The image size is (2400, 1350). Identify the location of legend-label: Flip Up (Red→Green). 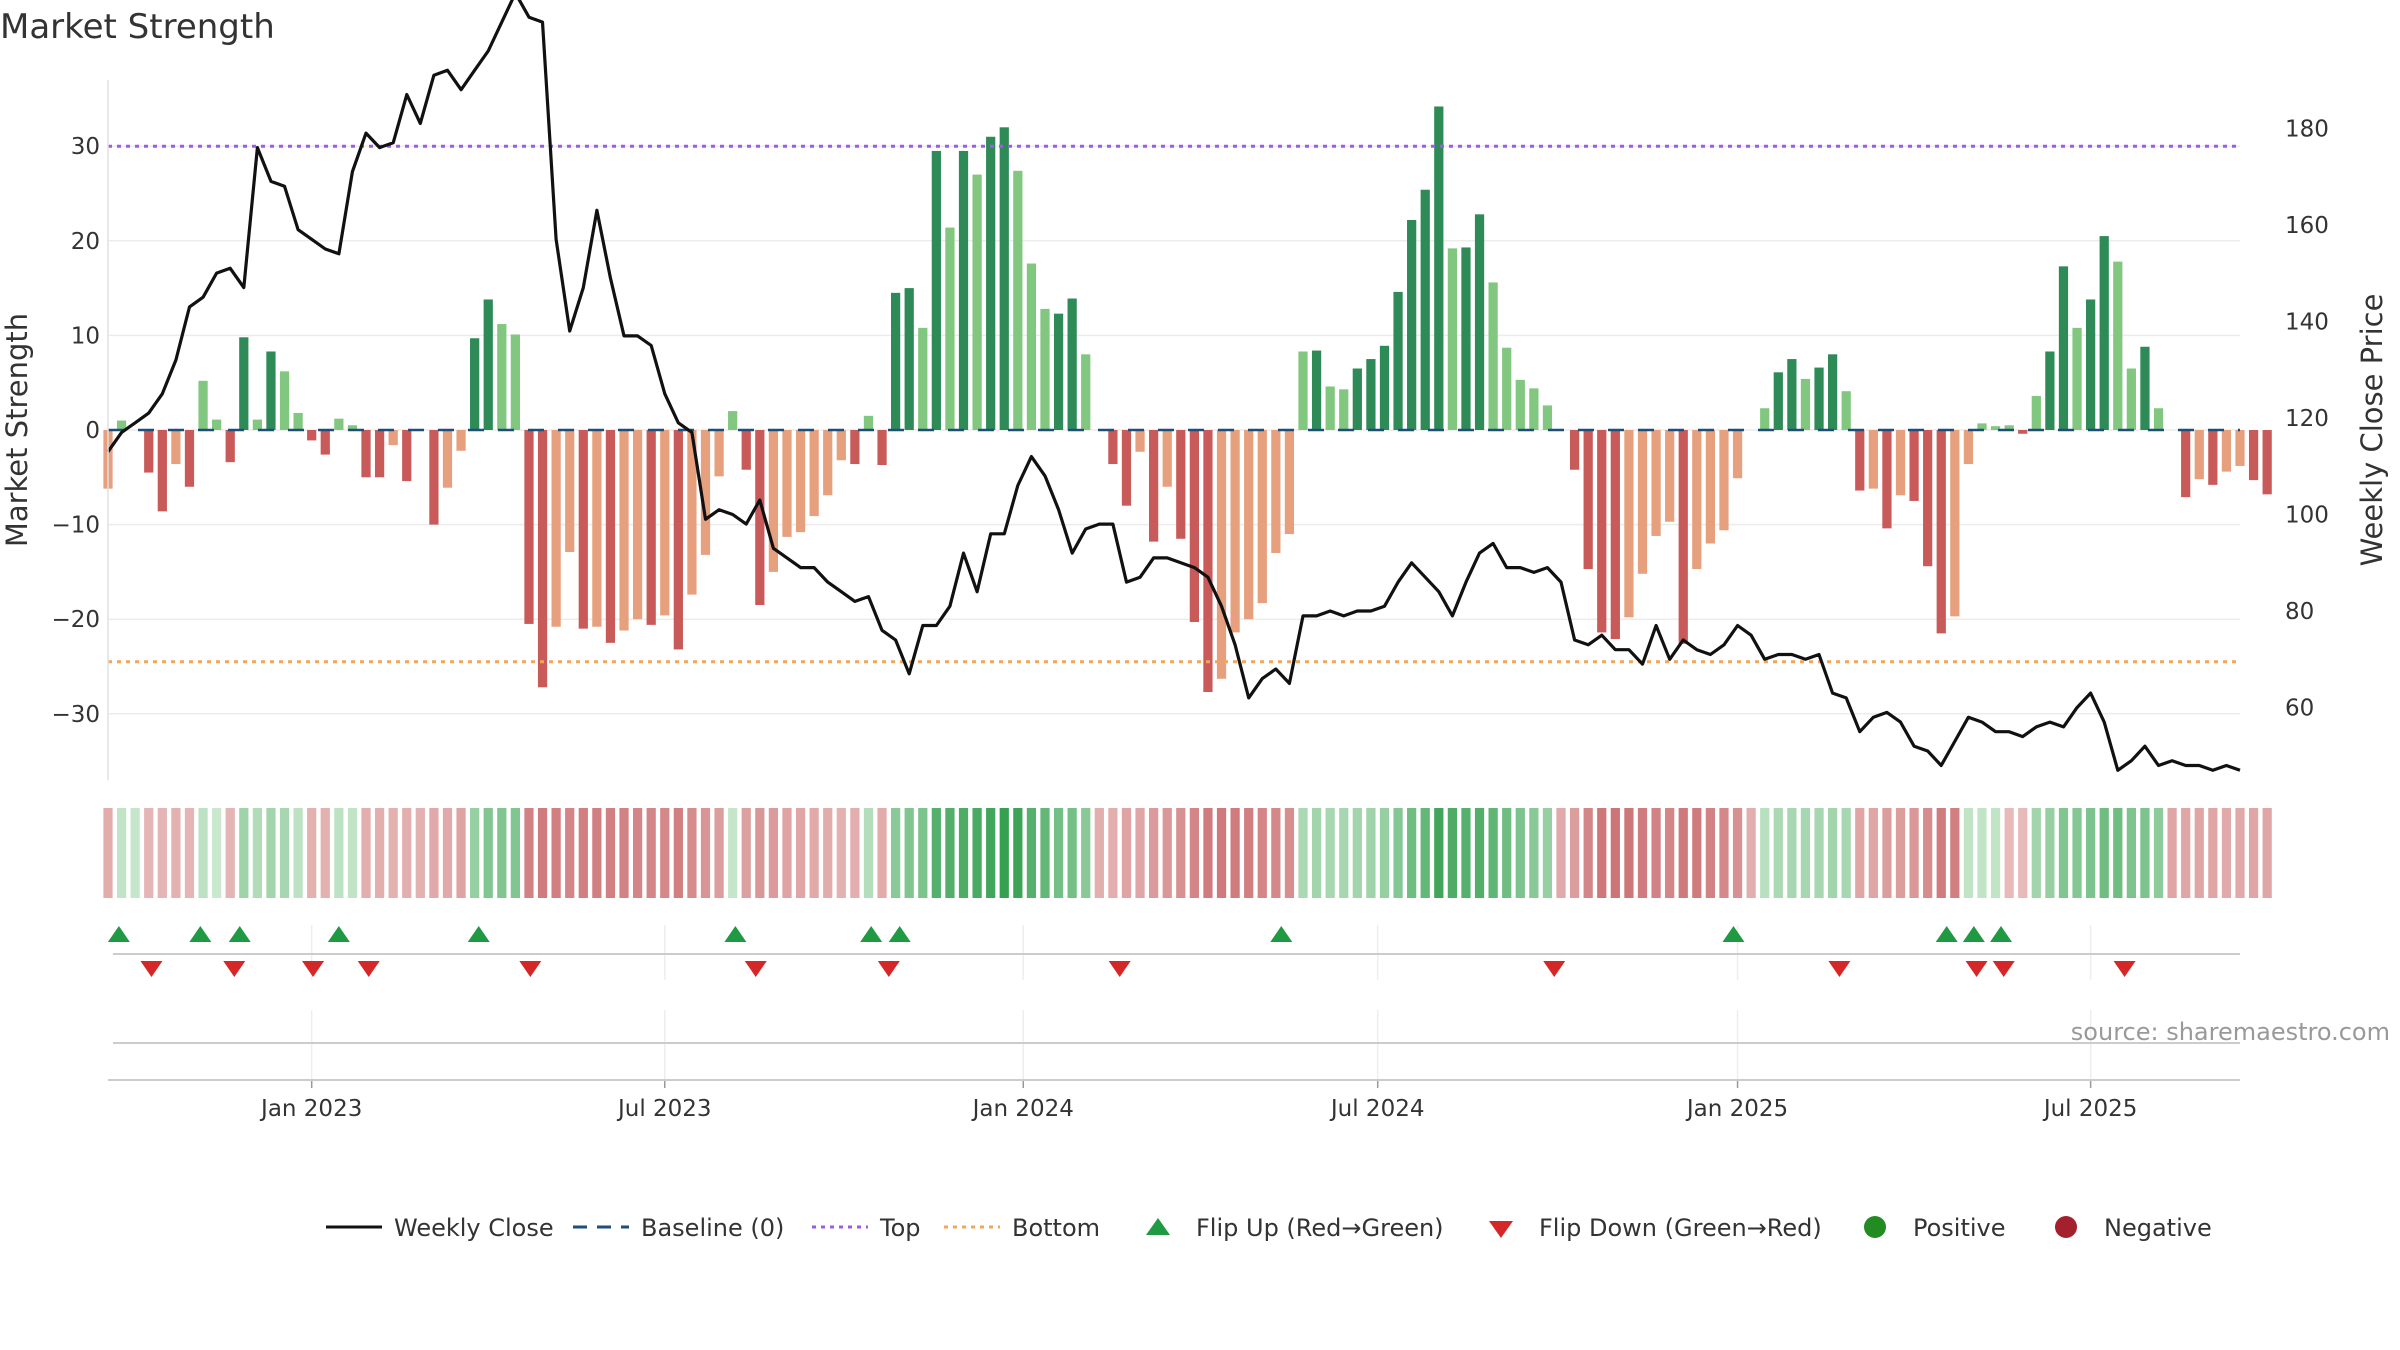
(1320, 1228).